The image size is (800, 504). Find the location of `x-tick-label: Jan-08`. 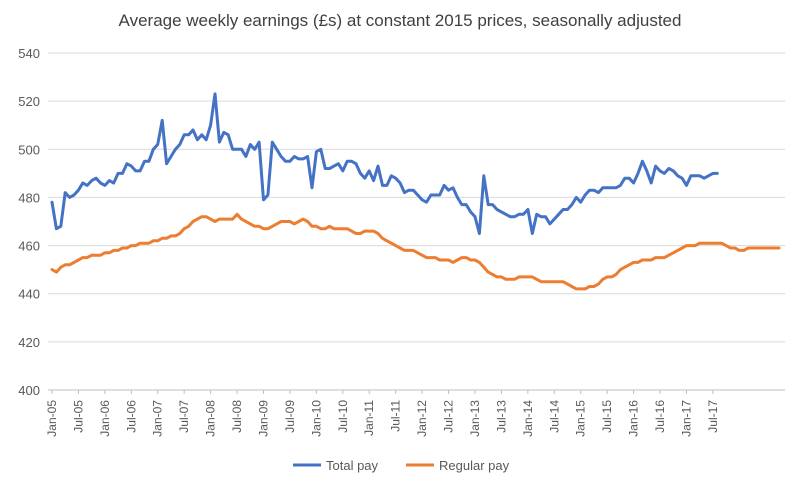

x-tick-label: Jan-08 is located at coordinates (211, 418).